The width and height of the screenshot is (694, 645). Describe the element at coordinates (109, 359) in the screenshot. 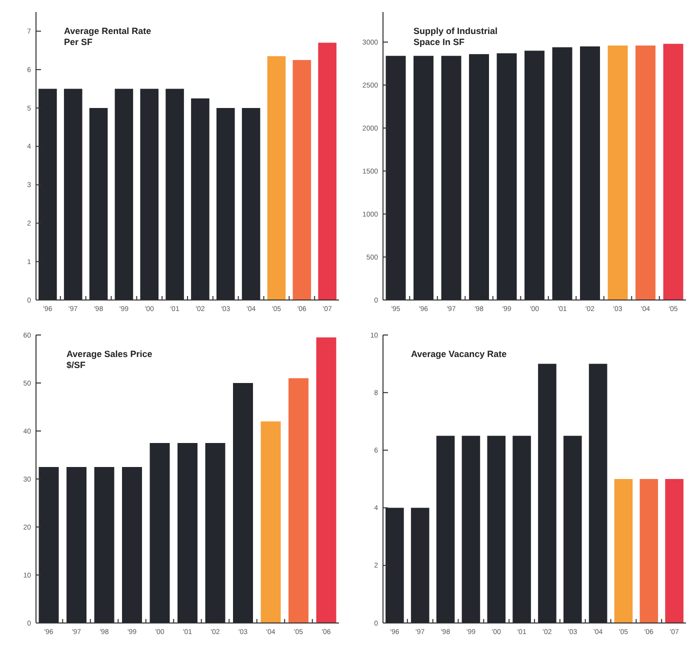

I see `text: Average Sales Price $/SF` at that location.